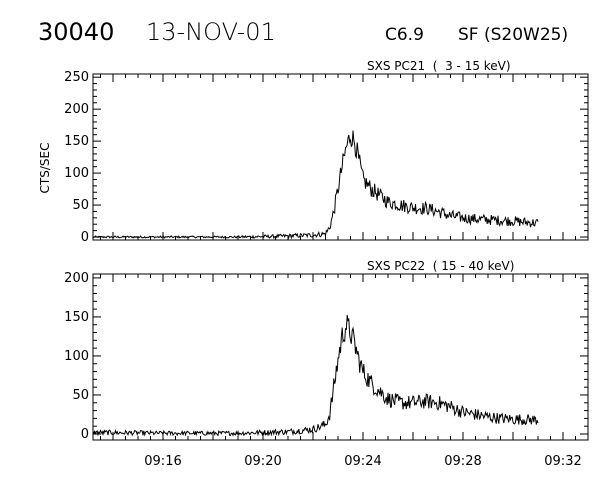 The image size is (600, 484). What do you see at coordinates (440, 266) in the screenshot?
I see `panel-2-title: SXS PC22 ( 15 - 40 keV)` at bounding box center [440, 266].